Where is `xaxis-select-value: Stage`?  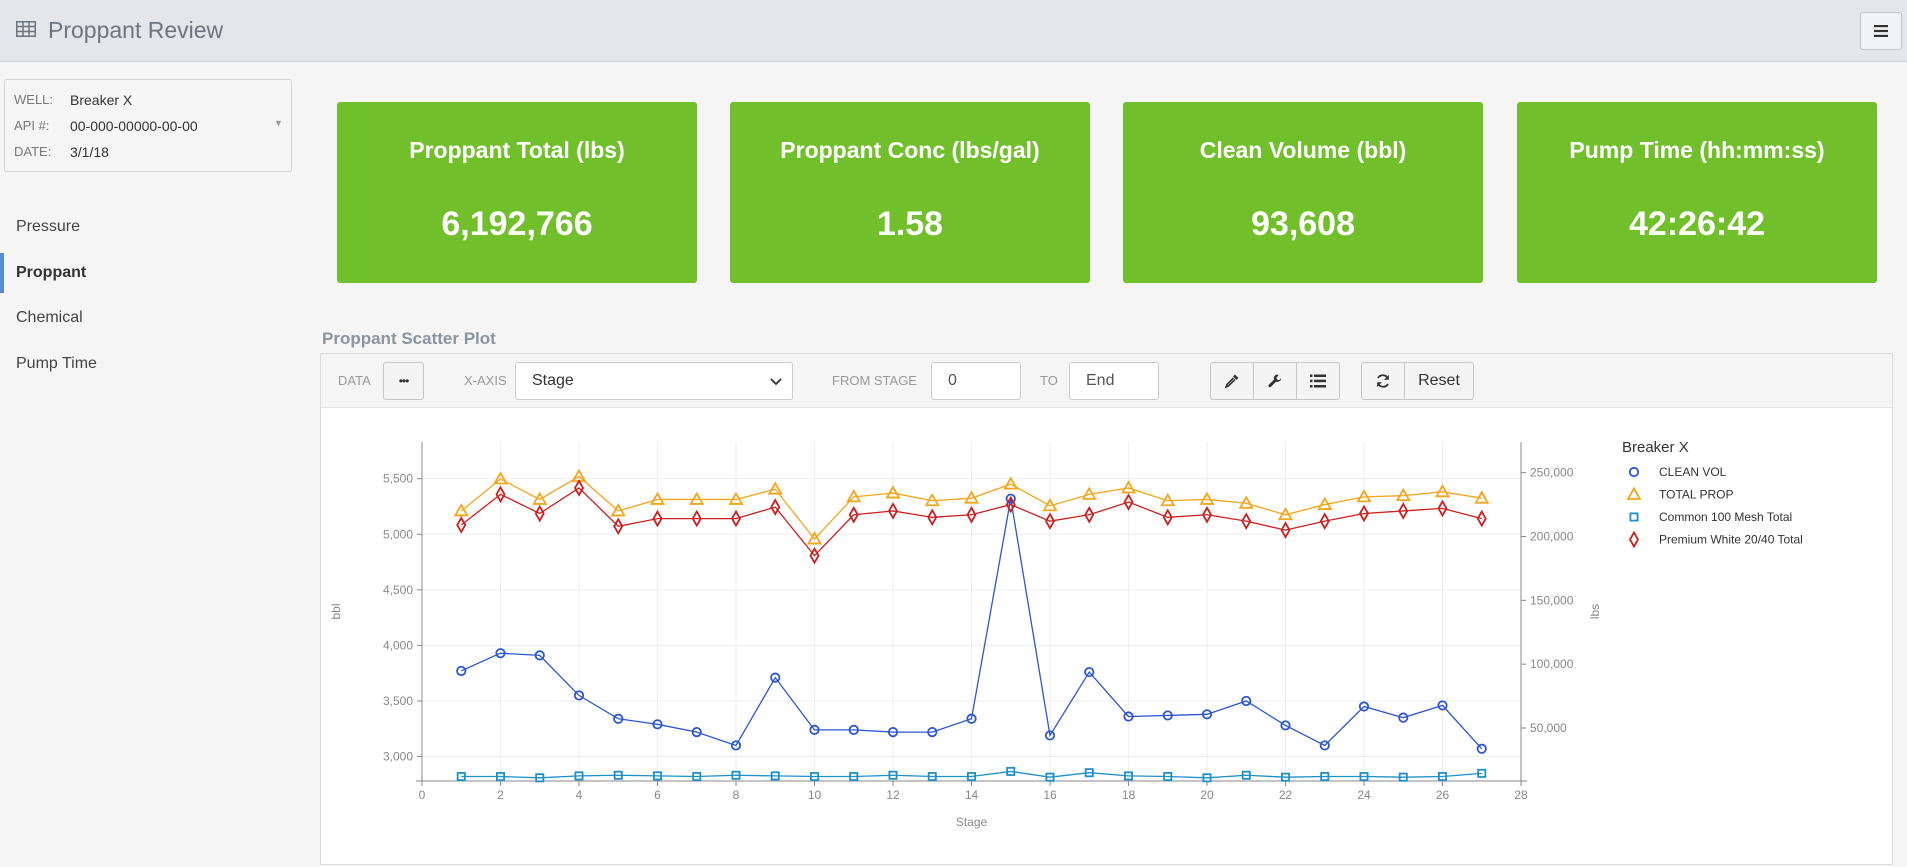 xaxis-select-value: Stage is located at coordinates (553, 380).